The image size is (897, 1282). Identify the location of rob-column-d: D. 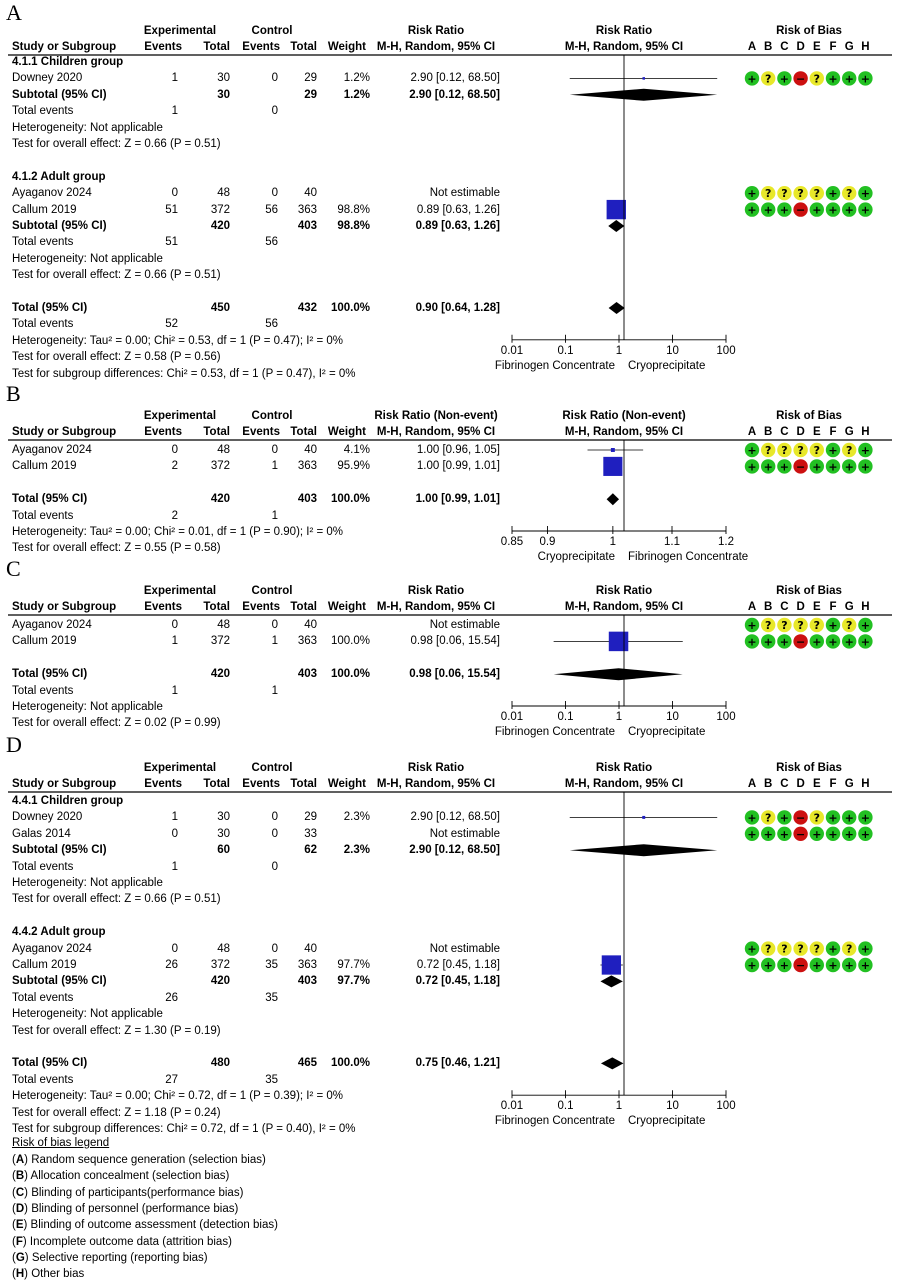
(800, 607).